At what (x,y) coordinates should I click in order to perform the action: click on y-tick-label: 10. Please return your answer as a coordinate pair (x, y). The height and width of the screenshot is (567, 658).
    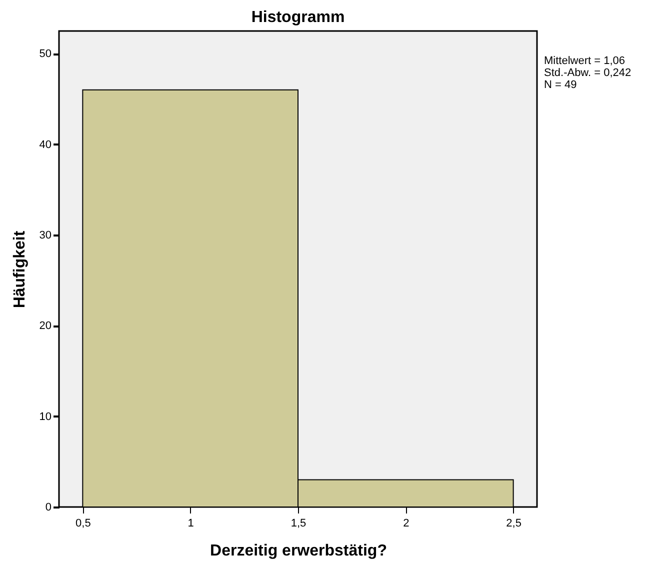
    Looking at the image, I should click on (45, 416).